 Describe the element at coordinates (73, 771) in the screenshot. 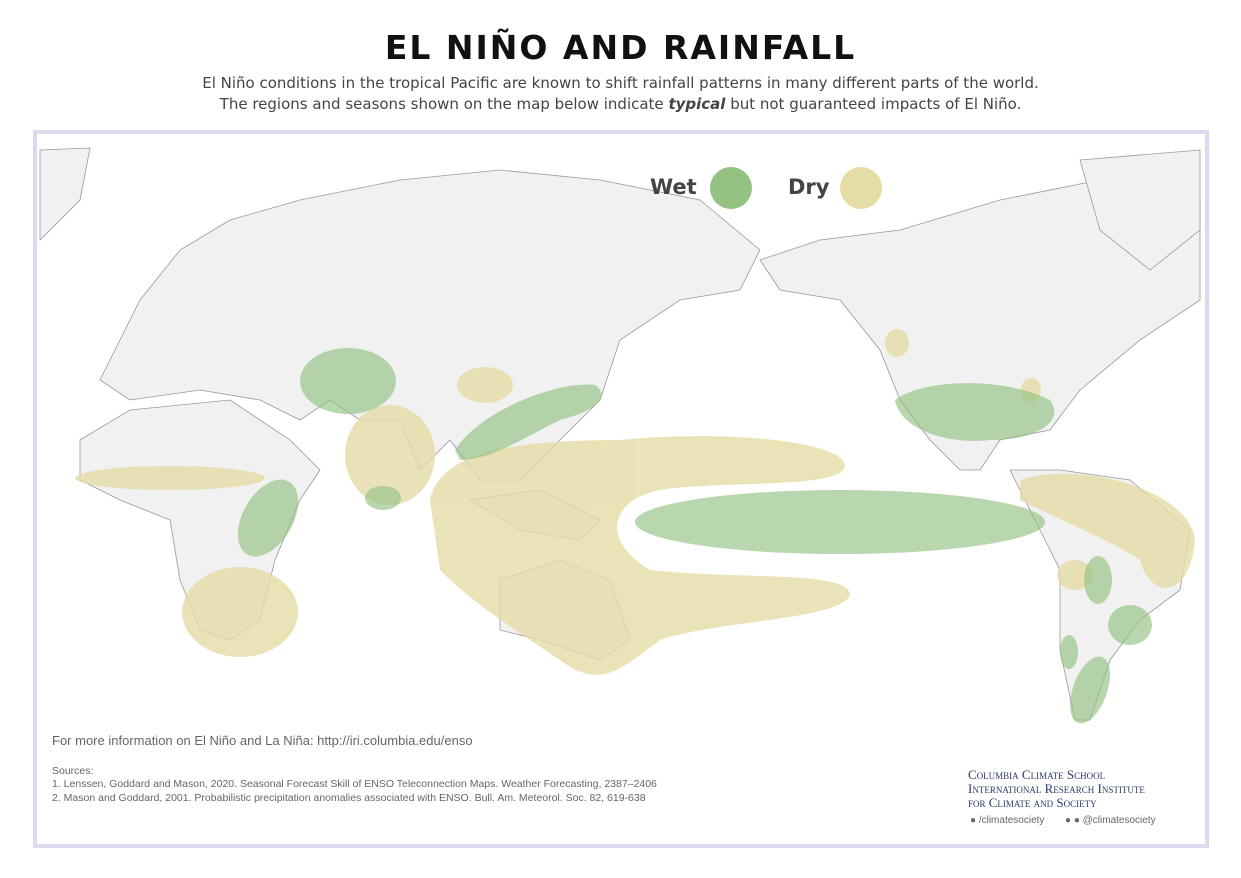

I see `sources-label: Sources:` at that location.